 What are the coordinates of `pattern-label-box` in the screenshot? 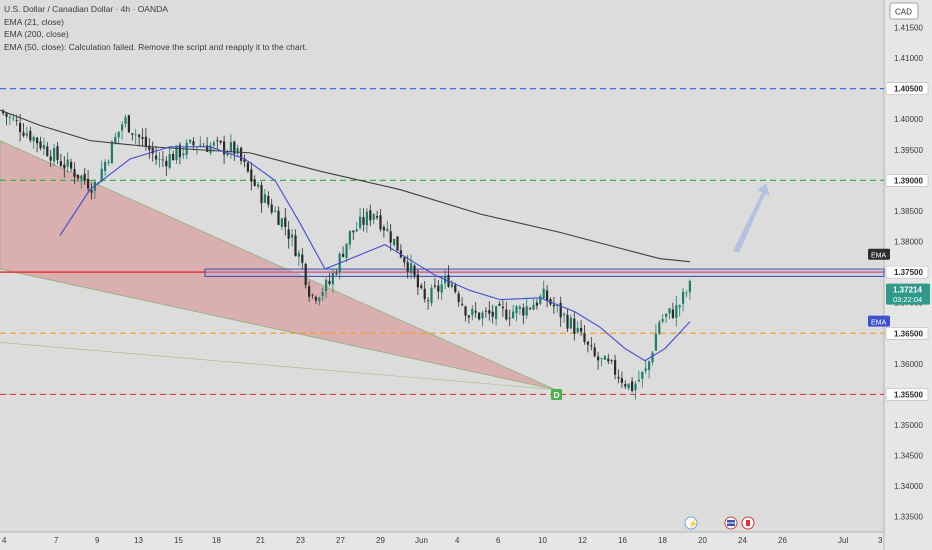 It's located at (556, 394).